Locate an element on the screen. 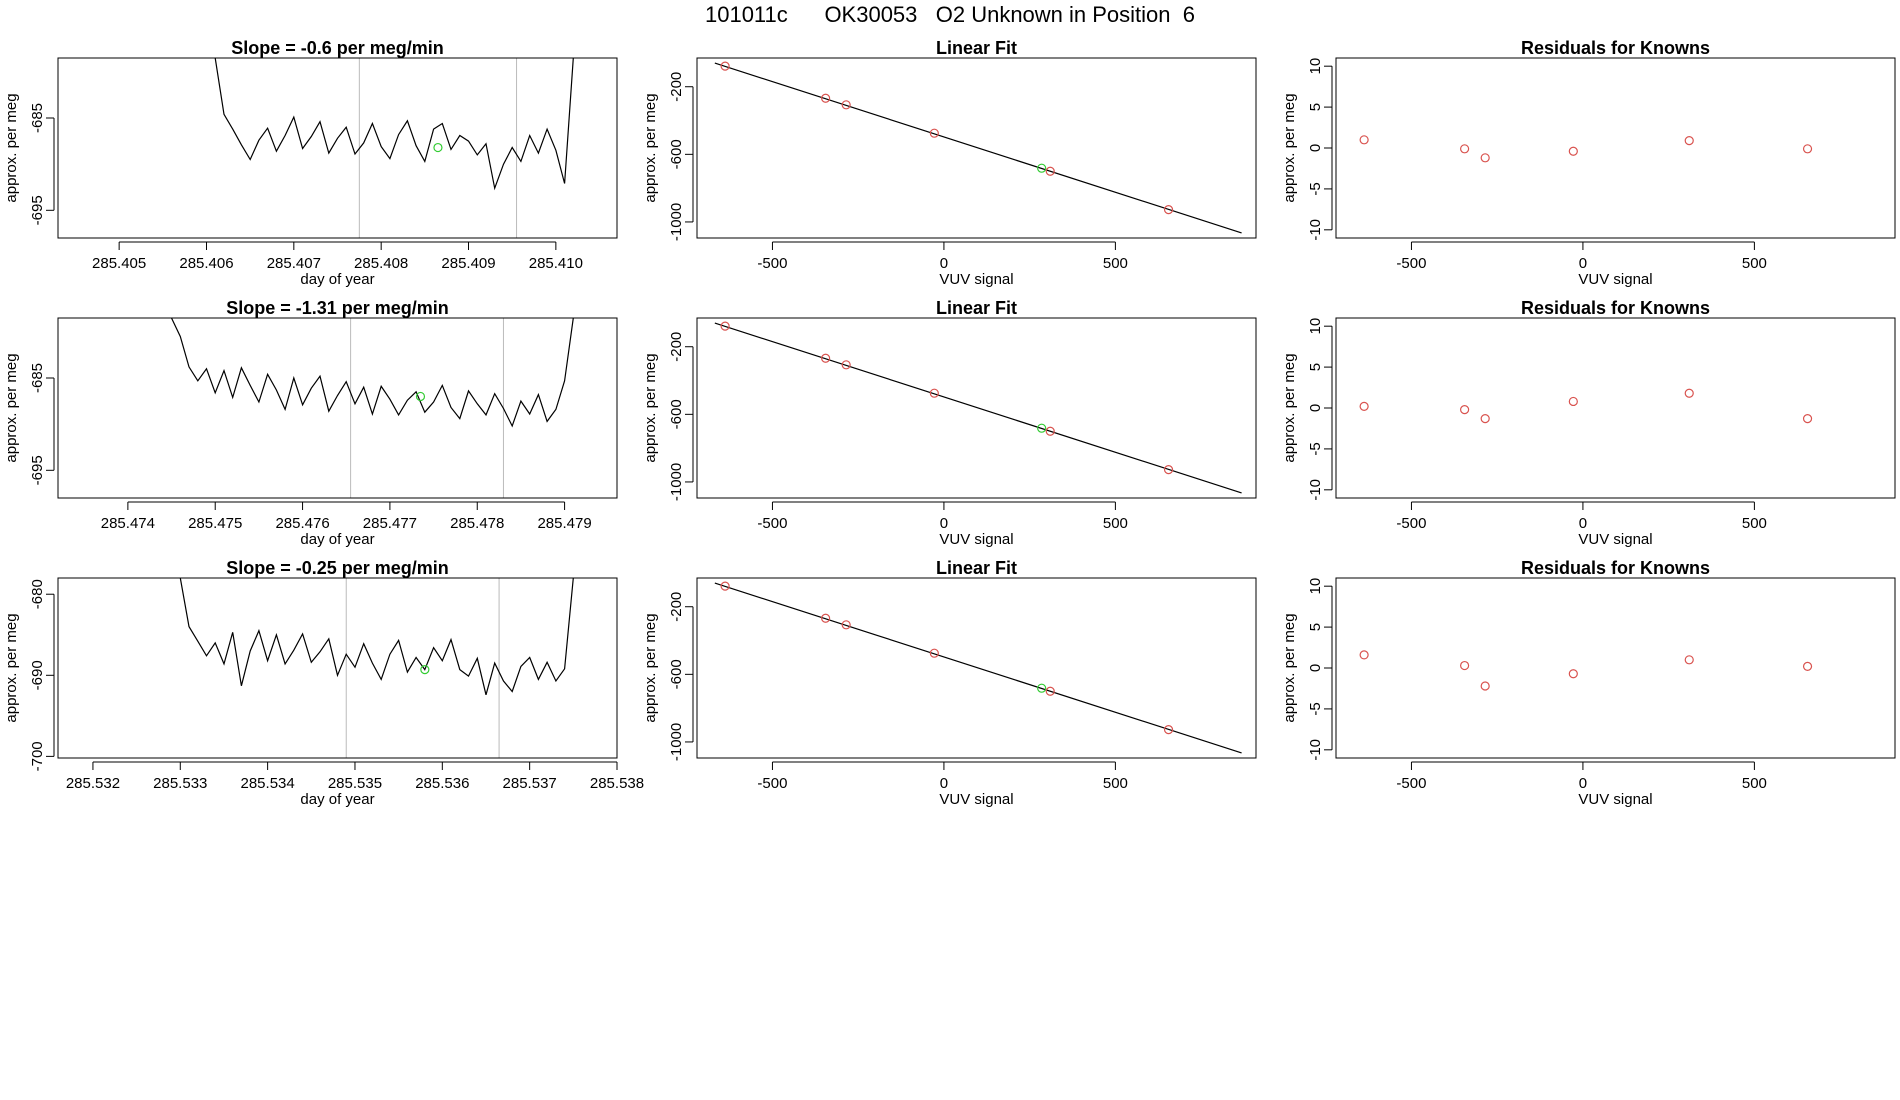 This screenshot has height=1100, width=1900. x-tick-label: 285.474 is located at coordinates (128, 523).